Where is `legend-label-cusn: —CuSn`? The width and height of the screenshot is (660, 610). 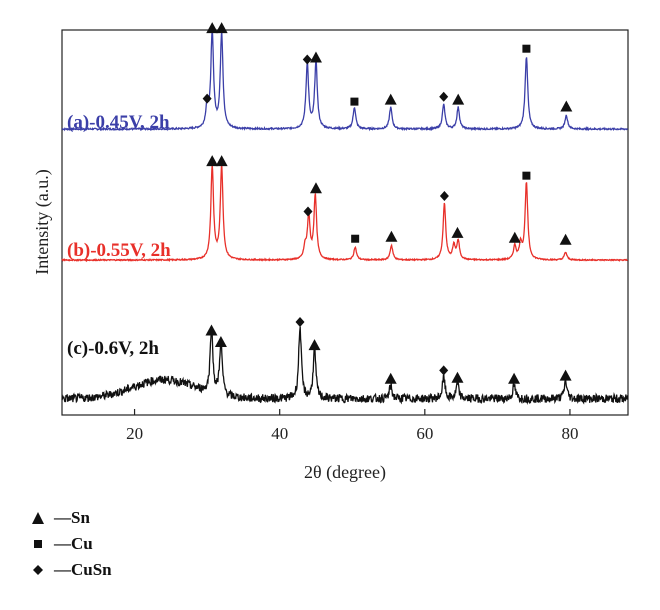
legend-label-cusn: —CuSn is located at coordinates (83, 569).